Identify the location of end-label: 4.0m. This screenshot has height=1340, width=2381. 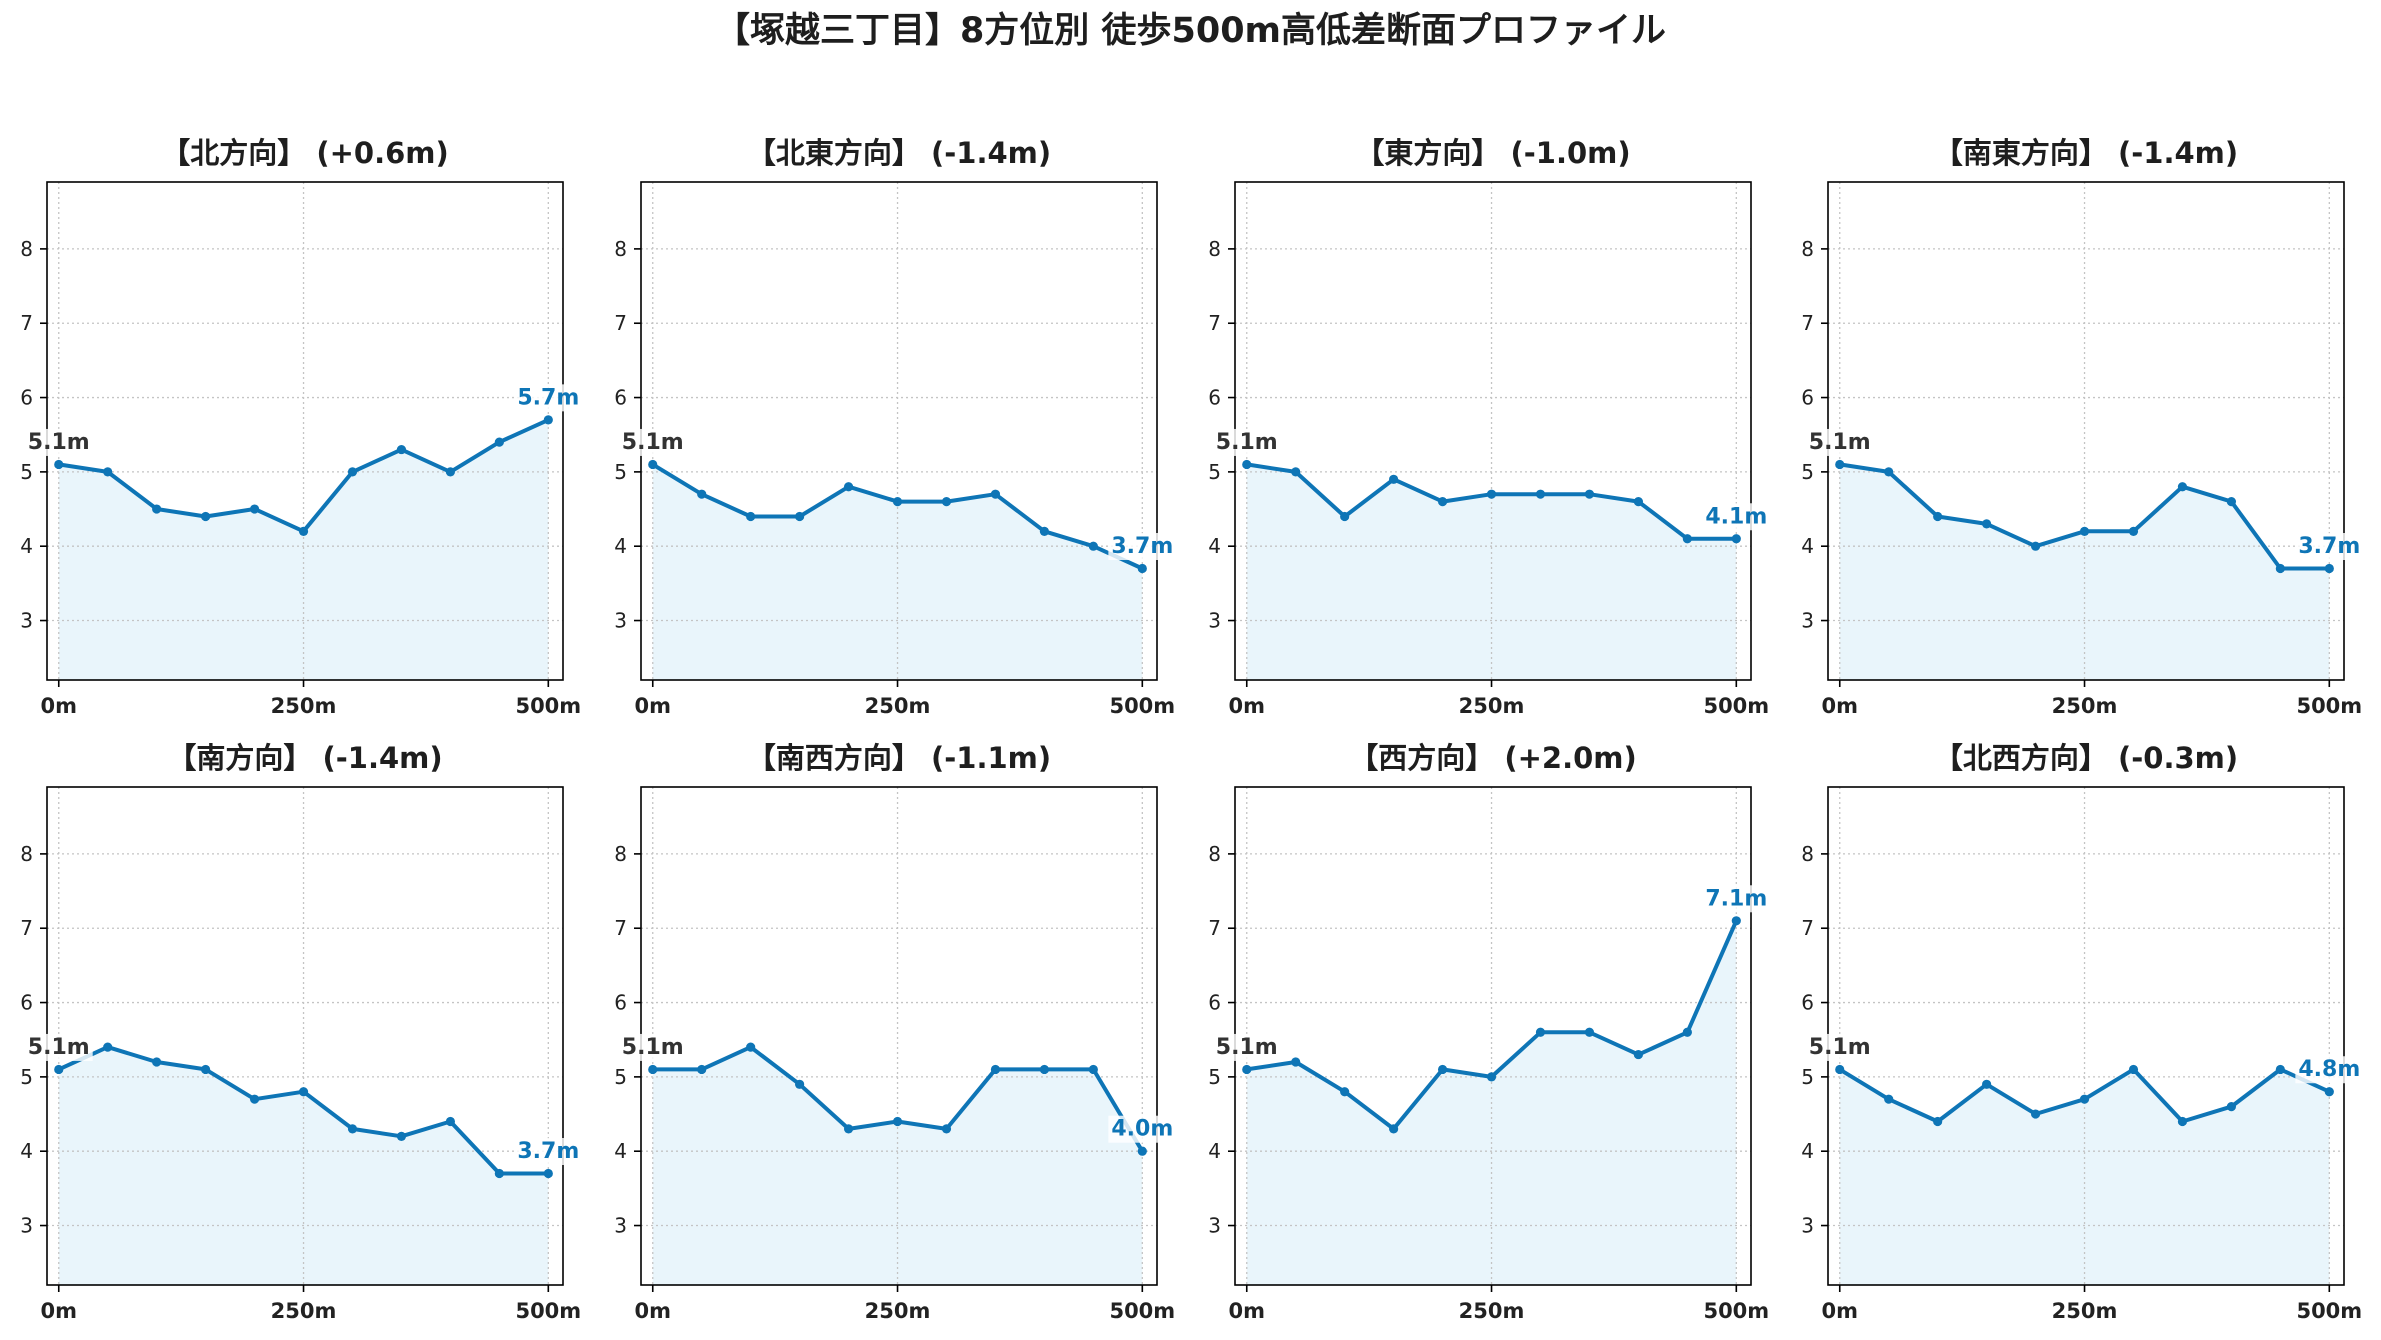
(1142, 1129).